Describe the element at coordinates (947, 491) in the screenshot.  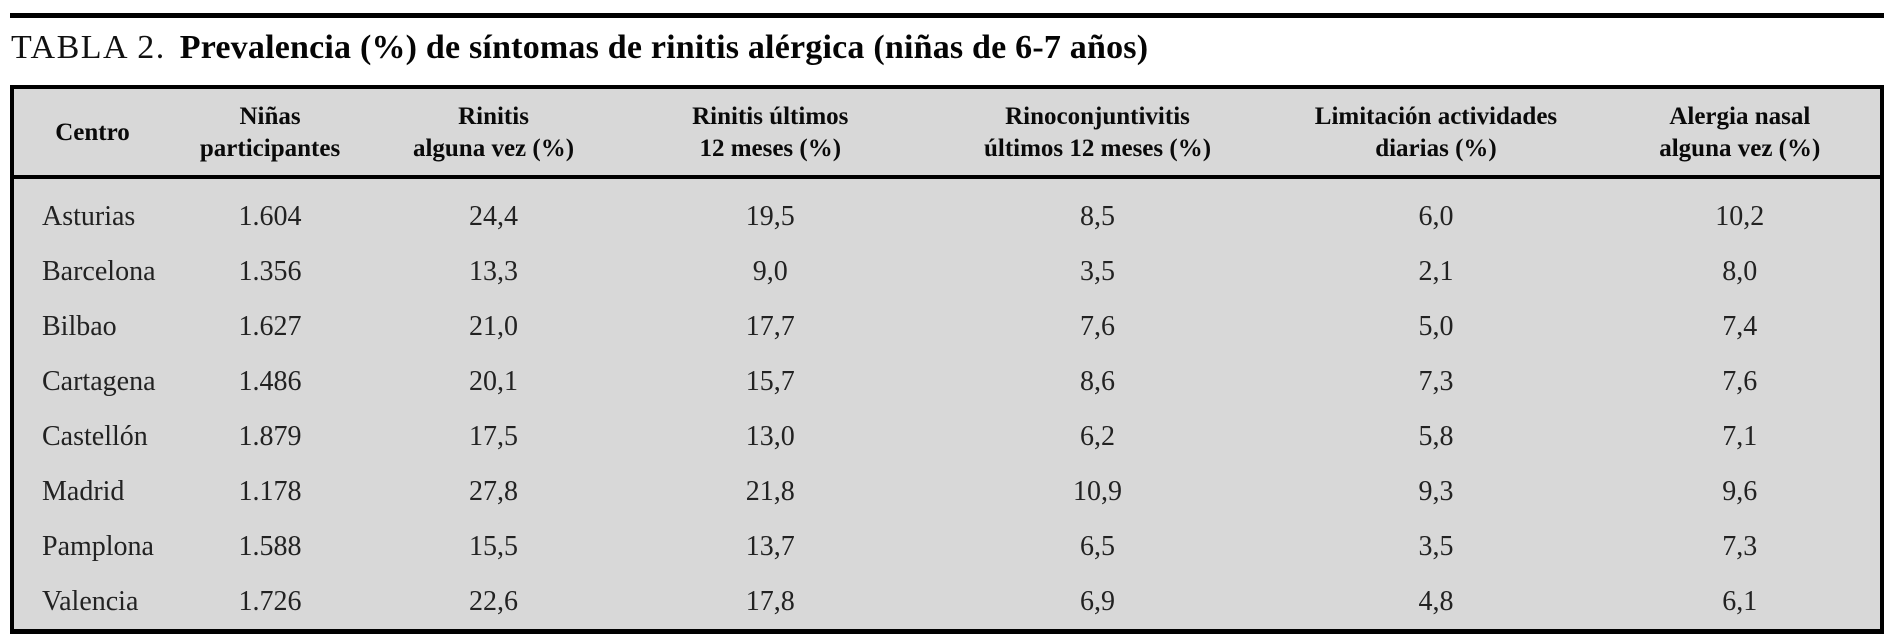
I see `table-row-madrid: Madrid 1.178 27,8 21,8 10,9 9,3 9,6` at that location.